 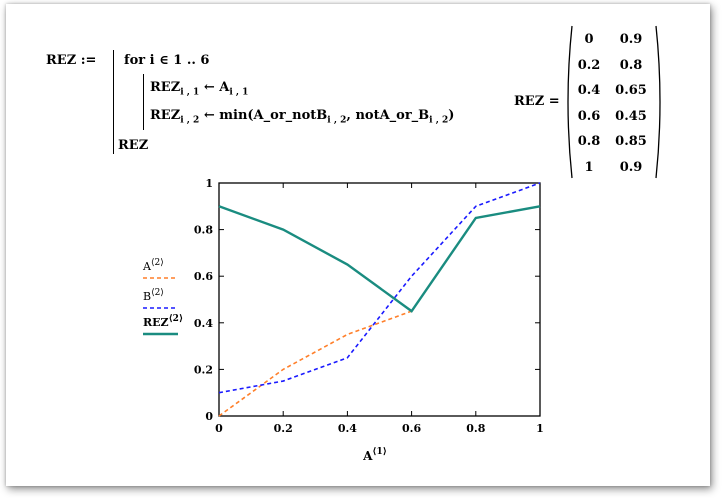 What do you see at coordinates (537, 101) in the screenshot?
I see `result-label: REZ =` at bounding box center [537, 101].